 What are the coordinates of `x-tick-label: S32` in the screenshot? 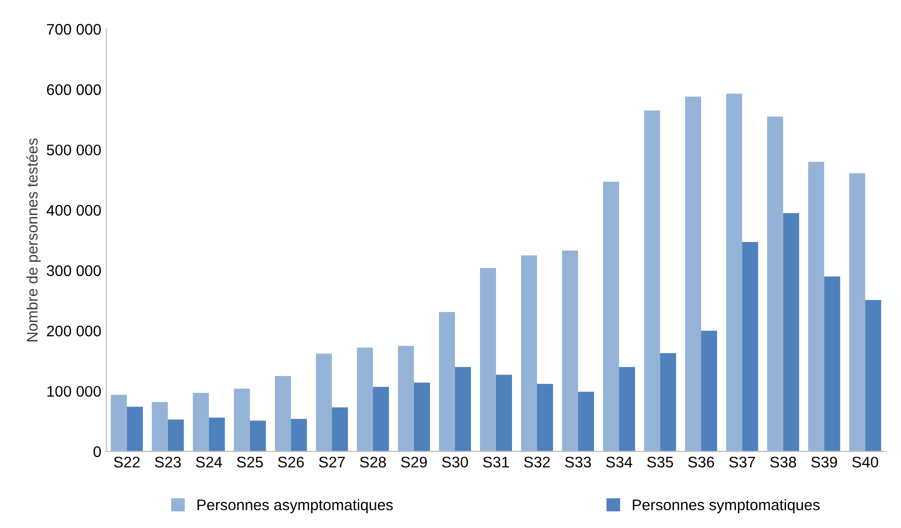 It's located at (537, 462).